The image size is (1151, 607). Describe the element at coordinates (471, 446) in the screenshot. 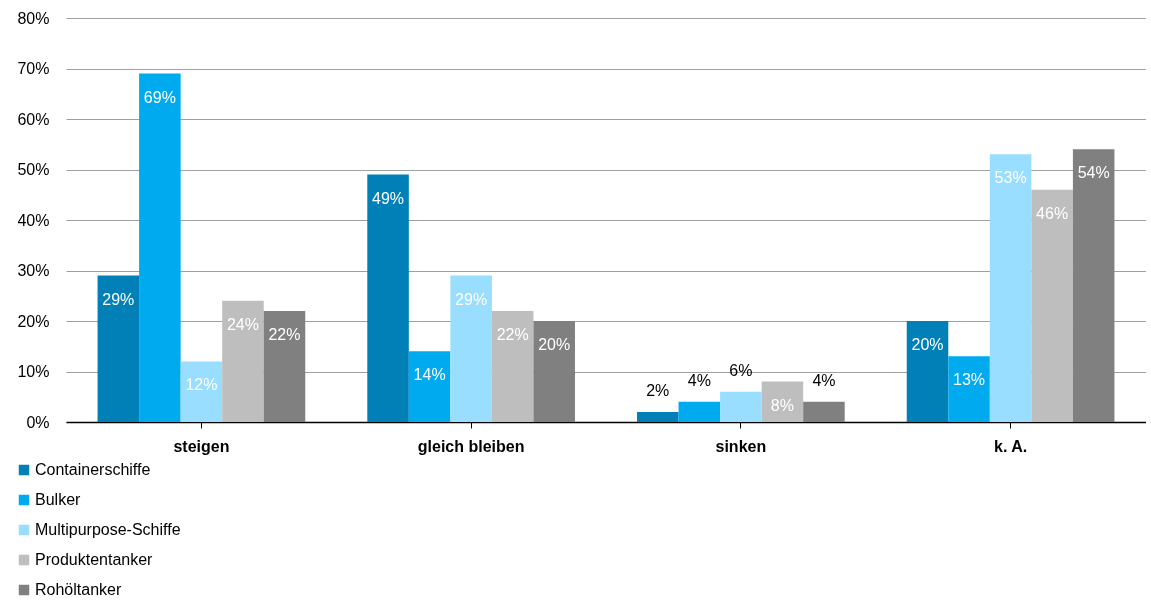

I see `x-tick-label: gleich bleiben` at that location.